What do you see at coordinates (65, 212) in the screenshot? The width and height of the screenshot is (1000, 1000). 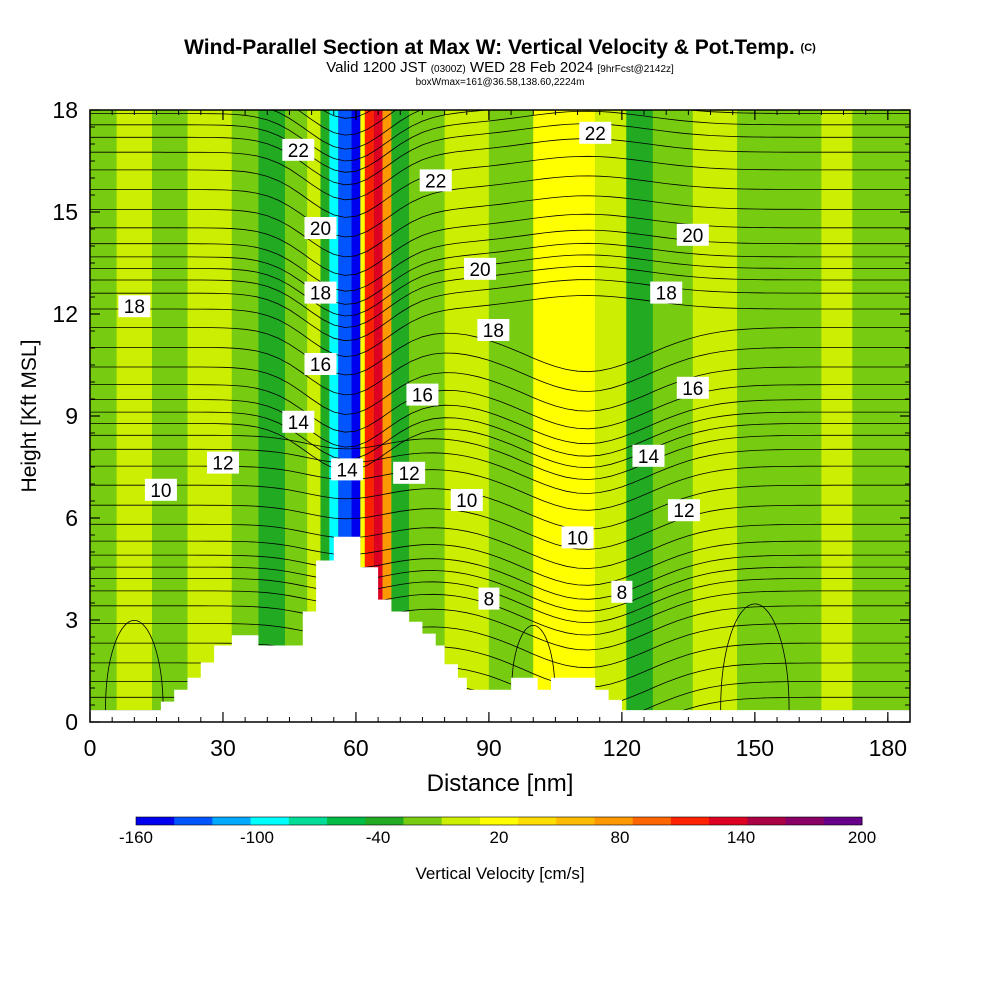 I see `y-tick-label: 15` at bounding box center [65, 212].